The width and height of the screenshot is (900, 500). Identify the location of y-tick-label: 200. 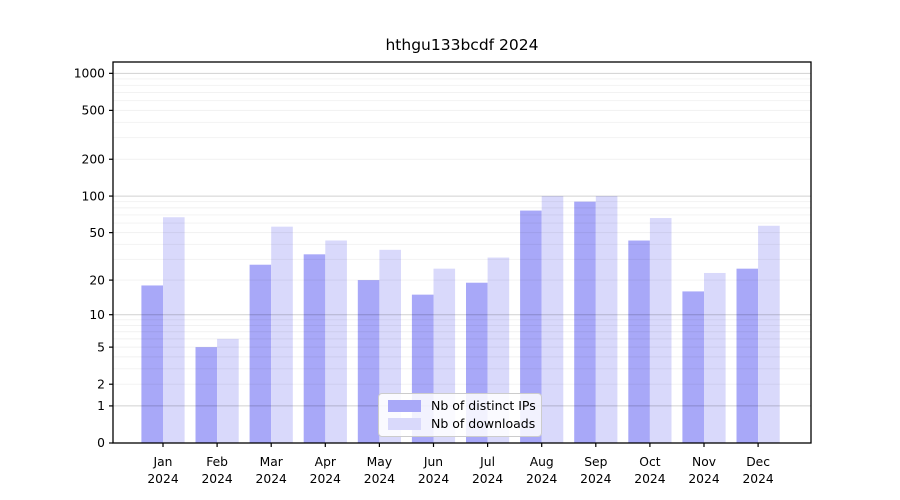
(93, 159).